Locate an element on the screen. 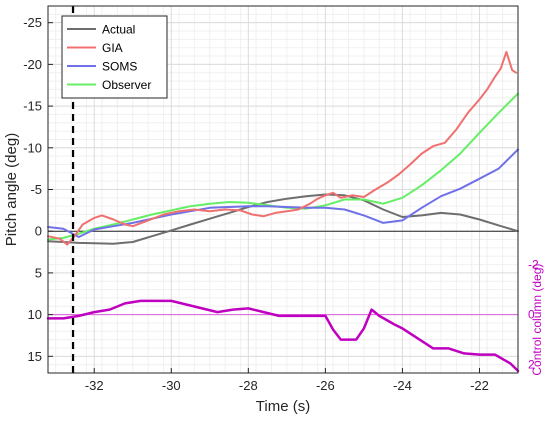  right-tick-label: -2 is located at coordinates (533, 265).